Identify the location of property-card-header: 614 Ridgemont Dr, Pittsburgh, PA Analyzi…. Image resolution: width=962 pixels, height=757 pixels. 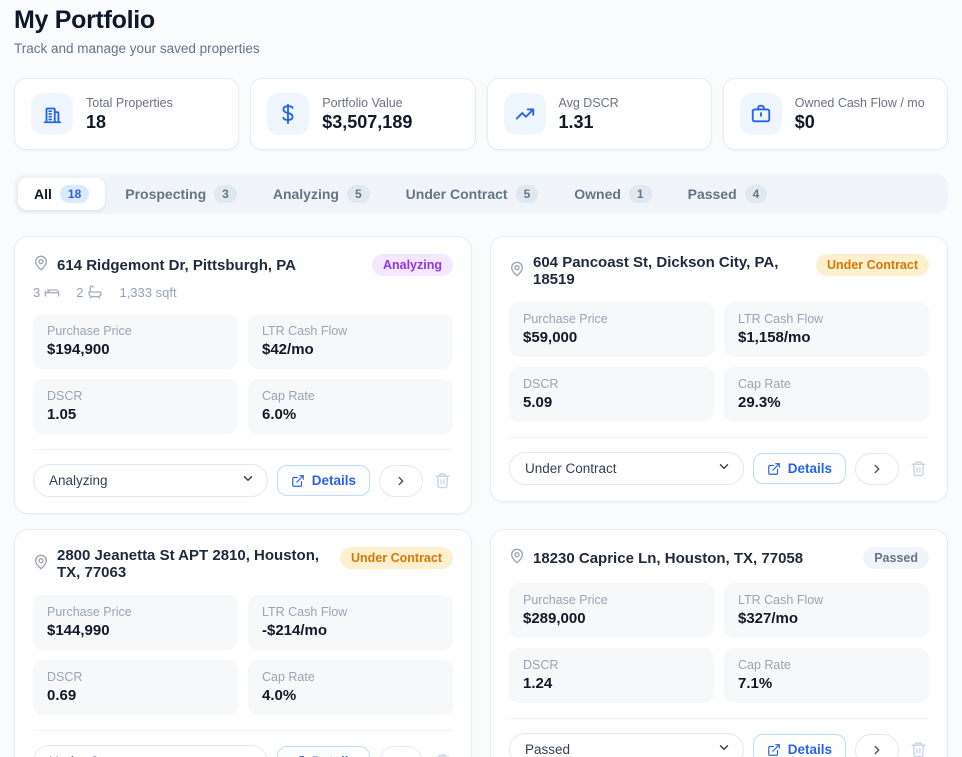
(243, 265).